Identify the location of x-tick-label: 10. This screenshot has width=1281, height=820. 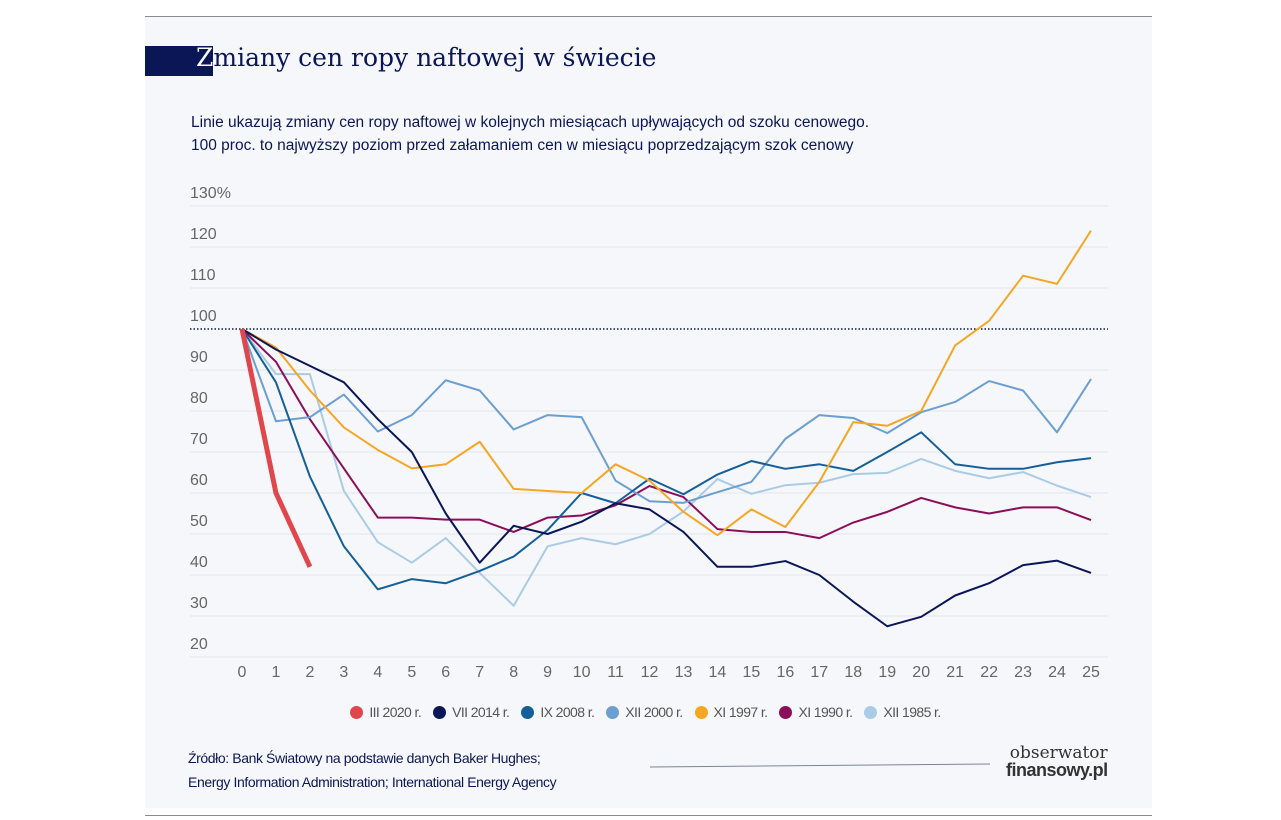
(582, 672).